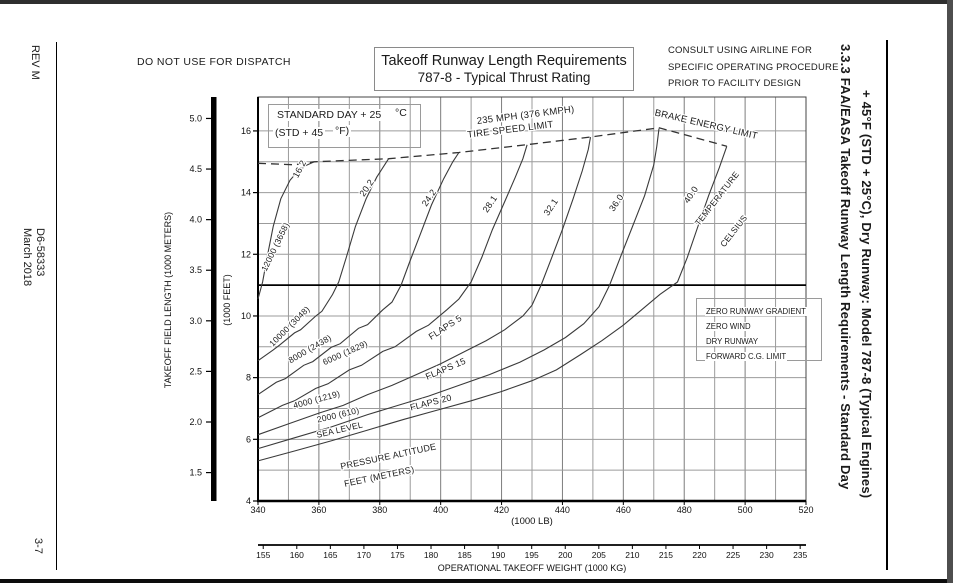 Image resolution: width=953 pixels, height=583 pixels. I want to click on kg-tick-label: 220, so click(699, 555).